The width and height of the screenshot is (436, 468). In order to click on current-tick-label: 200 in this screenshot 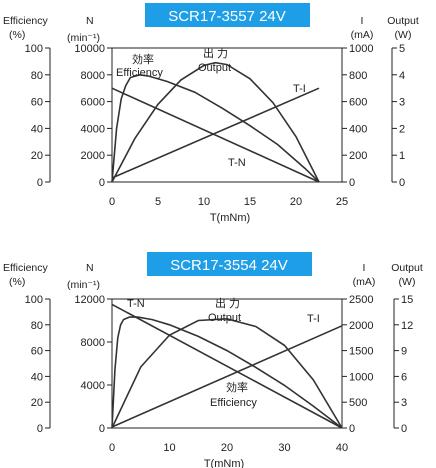, I will do `click(358, 156)`.